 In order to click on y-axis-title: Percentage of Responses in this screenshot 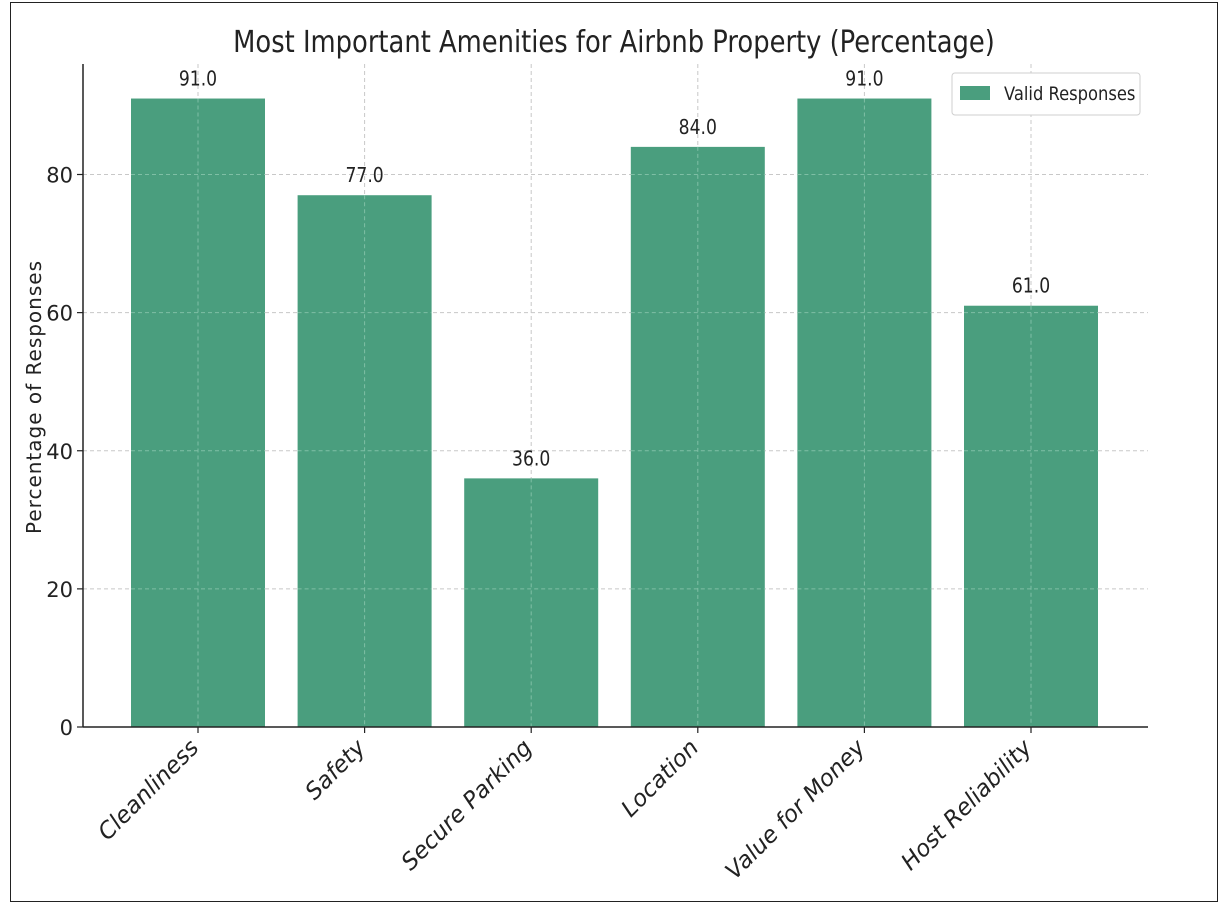, I will do `click(34, 397)`.